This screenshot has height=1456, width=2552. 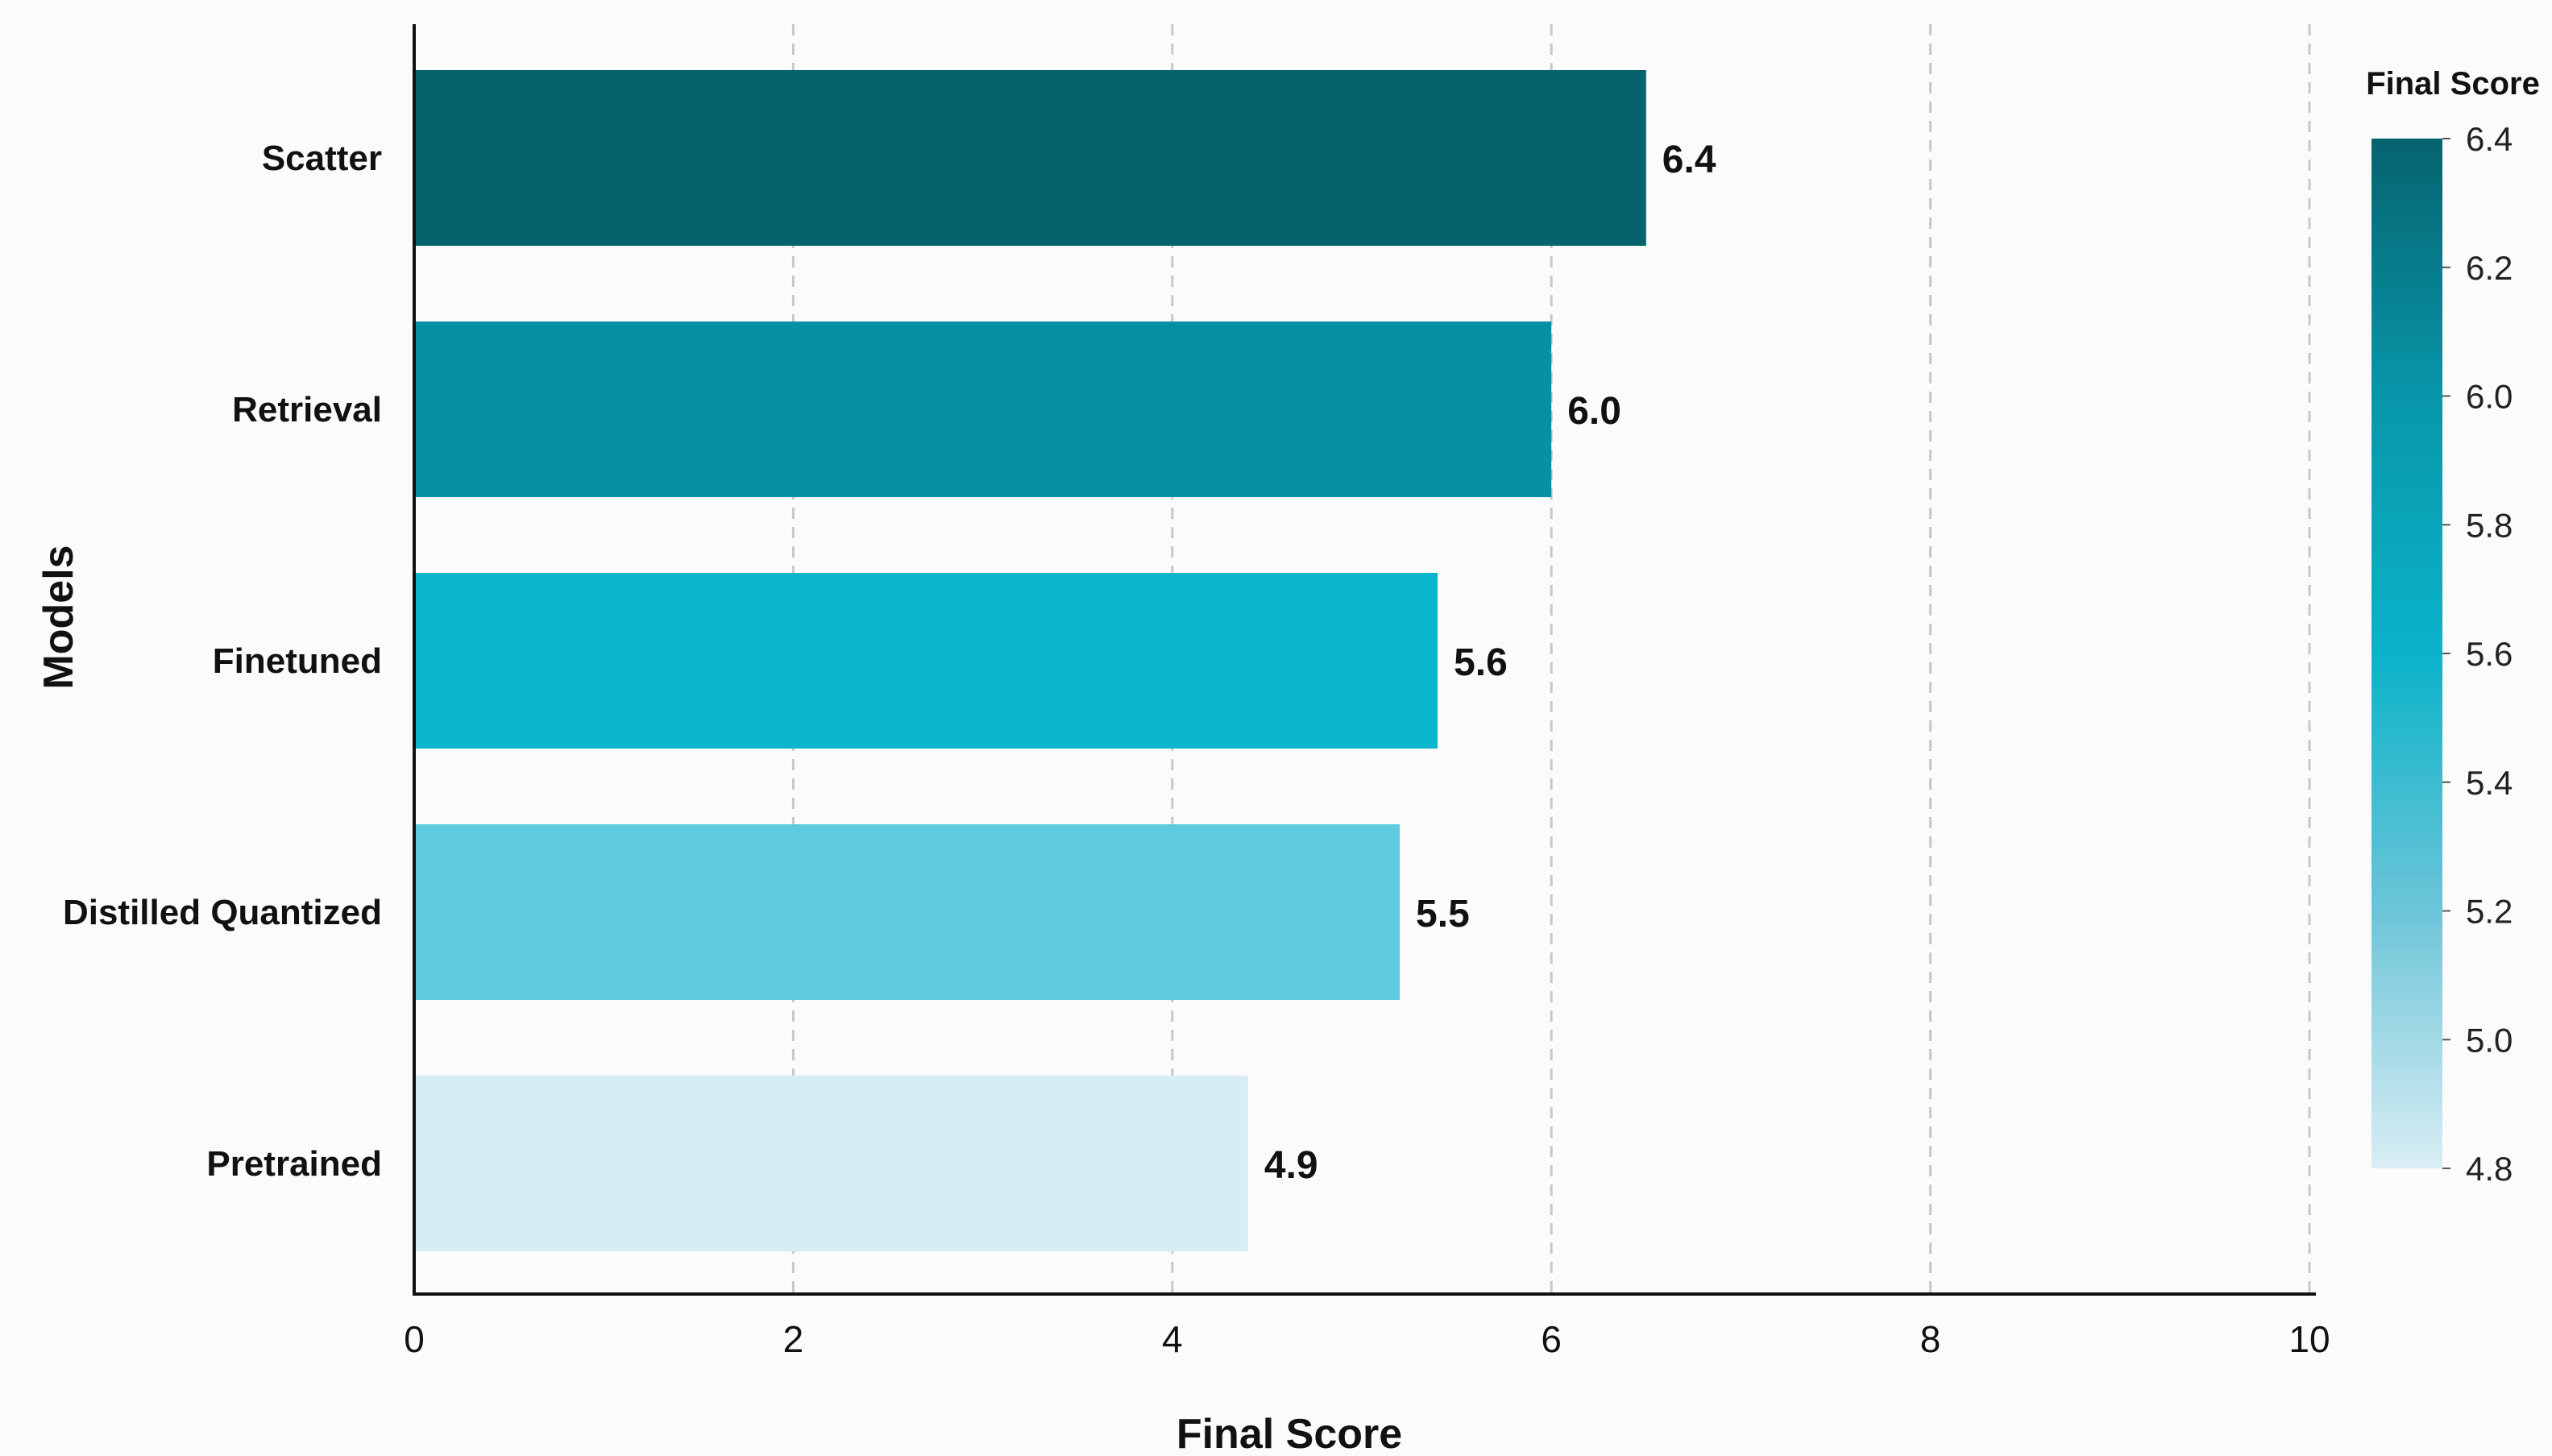 What do you see at coordinates (1291, 1165) in the screenshot?
I see `data-label: 4.9` at bounding box center [1291, 1165].